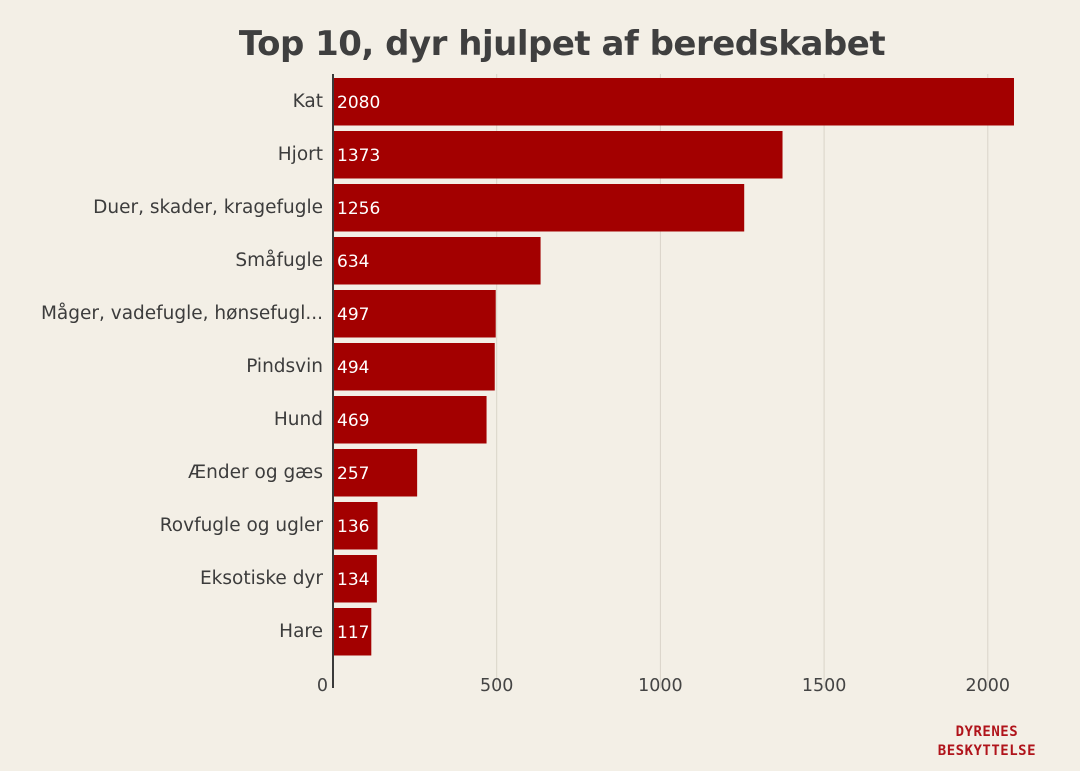  Describe the element at coordinates (242, 525) in the screenshot. I see `category-label: Rovfugle og ugler` at that location.